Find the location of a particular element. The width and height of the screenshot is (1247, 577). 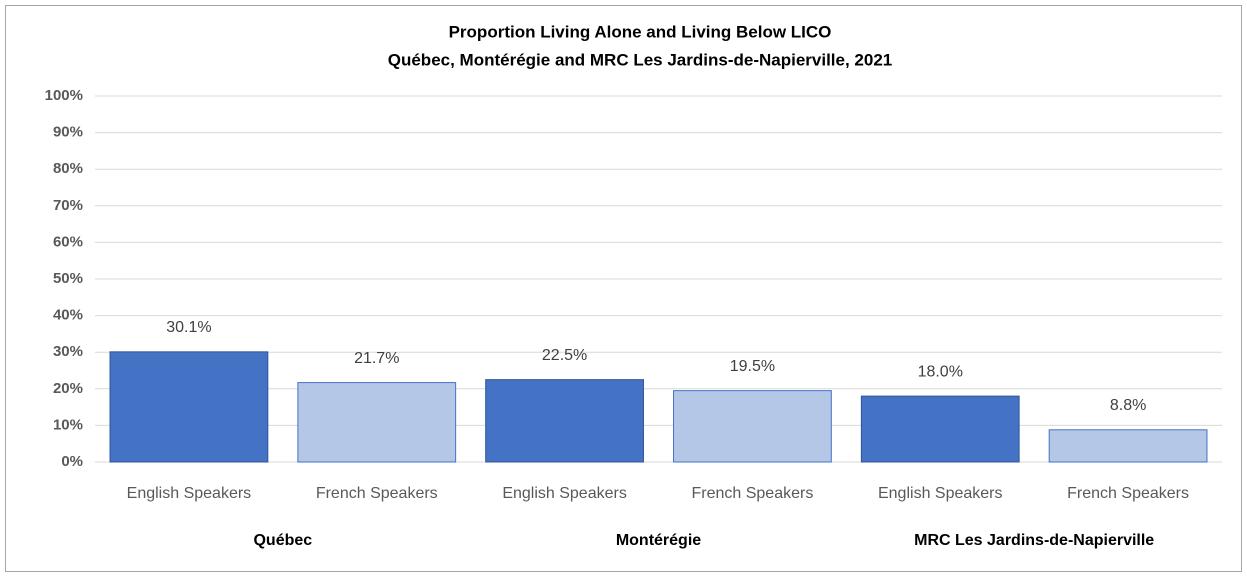

y-tick-label: 60% is located at coordinates (68, 241).